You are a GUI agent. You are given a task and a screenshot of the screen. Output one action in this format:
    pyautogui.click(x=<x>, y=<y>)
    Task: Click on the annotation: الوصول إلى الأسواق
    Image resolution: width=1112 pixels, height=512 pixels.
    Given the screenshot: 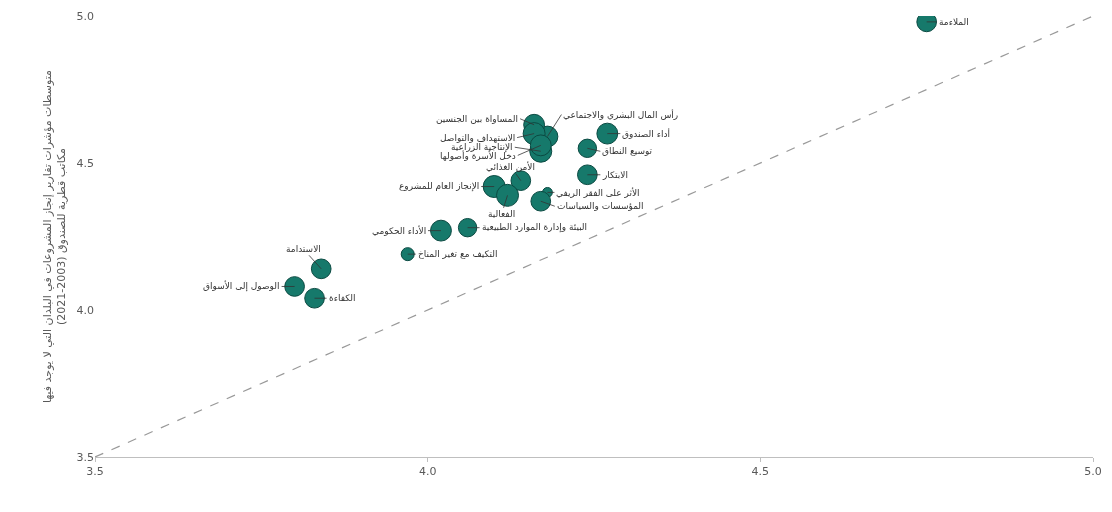 What is the action you would take?
    pyautogui.click(x=241, y=286)
    